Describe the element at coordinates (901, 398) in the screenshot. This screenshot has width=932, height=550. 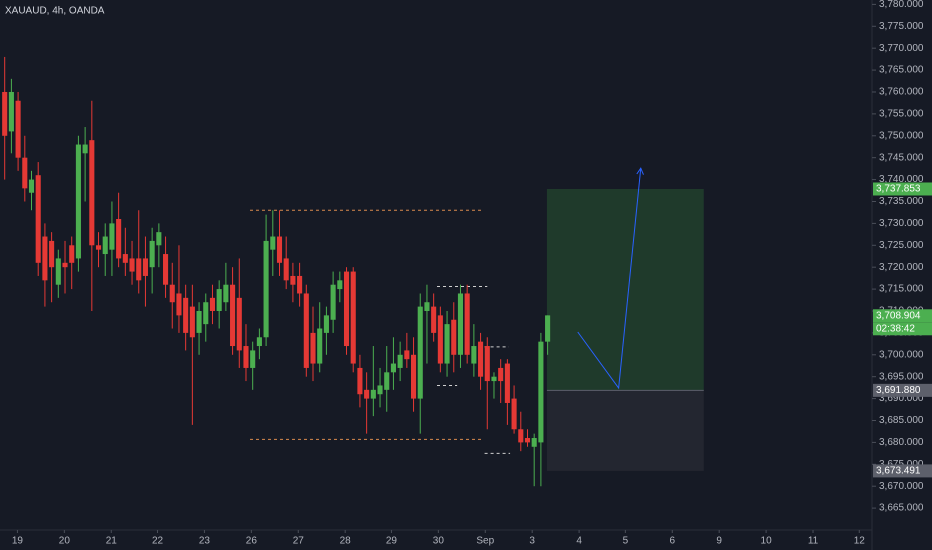
I see `y-tick-label: 3,690.000` at that location.